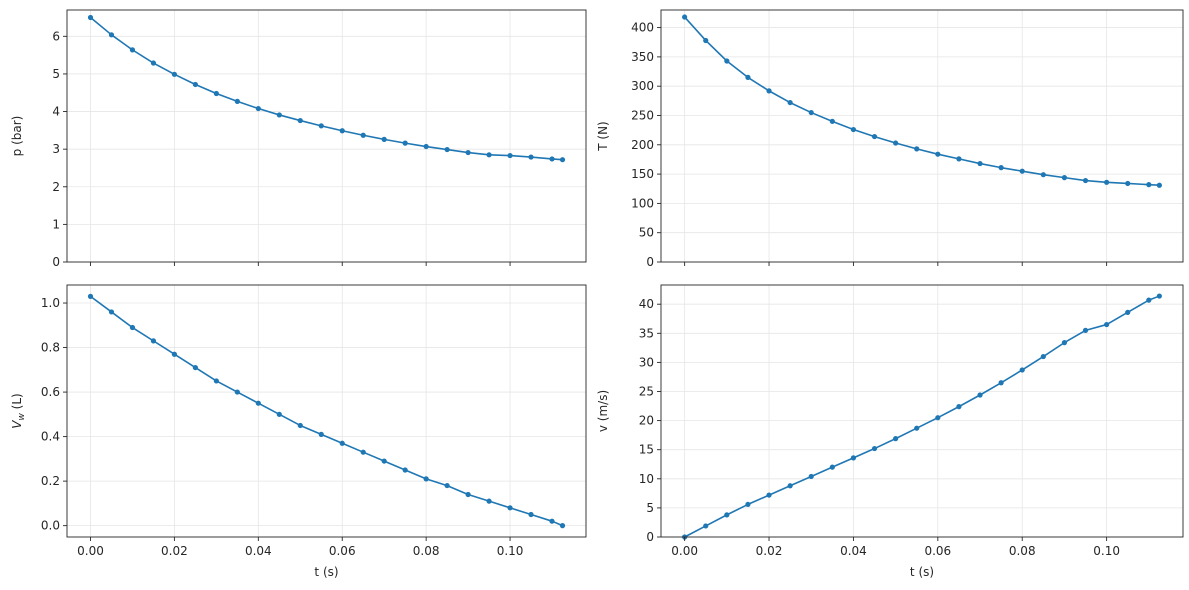  What do you see at coordinates (646, 392) in the screenshot?
I see `y-tick-label: 25` at bounding box center [646, 392].